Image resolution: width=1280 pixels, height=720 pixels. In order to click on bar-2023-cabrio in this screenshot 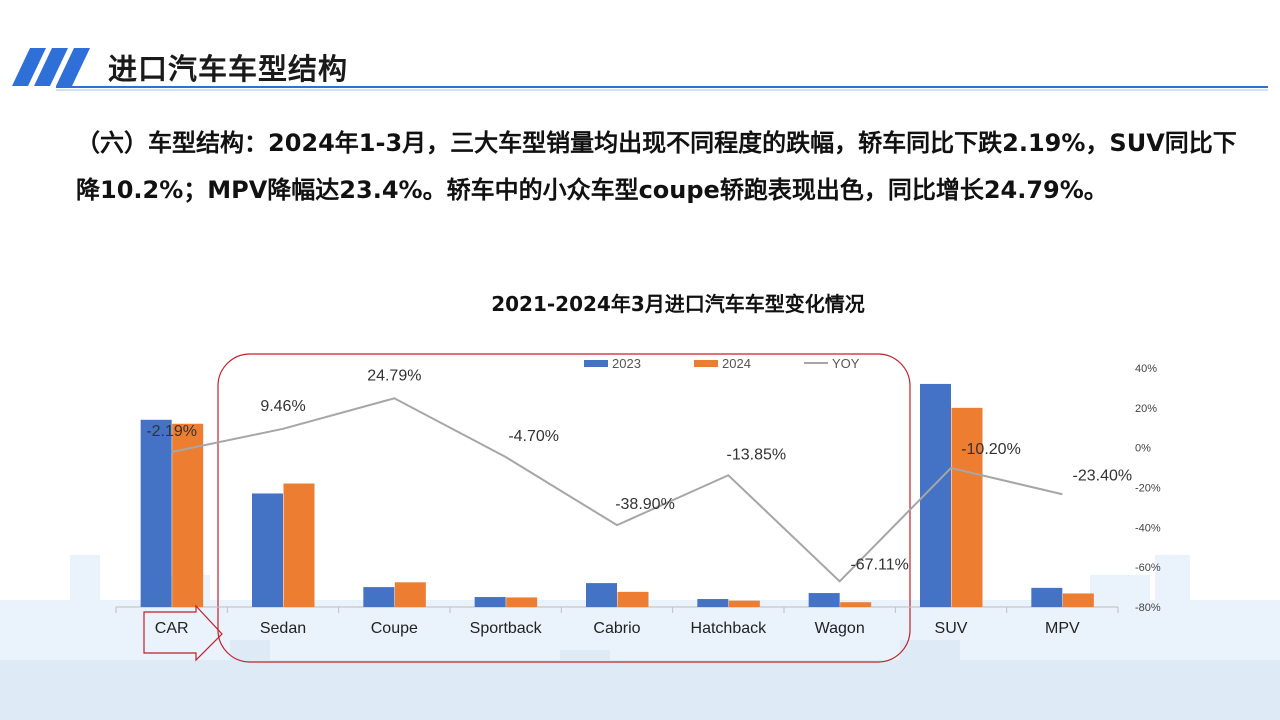, I will do `click(601, 595)`.